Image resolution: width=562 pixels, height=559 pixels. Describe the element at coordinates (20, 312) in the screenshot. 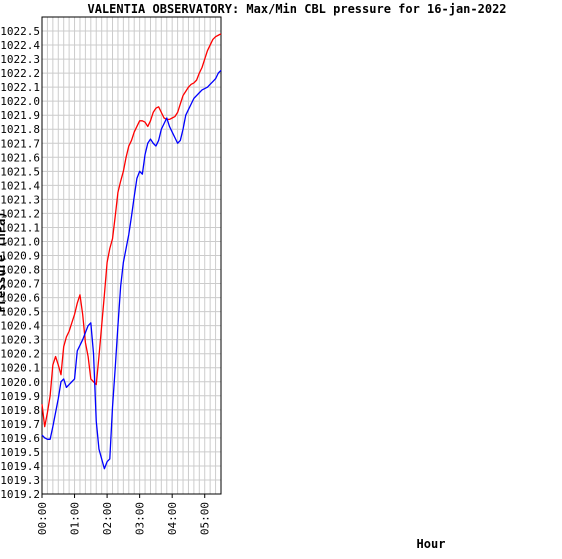

I see `y-tick-label: 1020.5` at that location.